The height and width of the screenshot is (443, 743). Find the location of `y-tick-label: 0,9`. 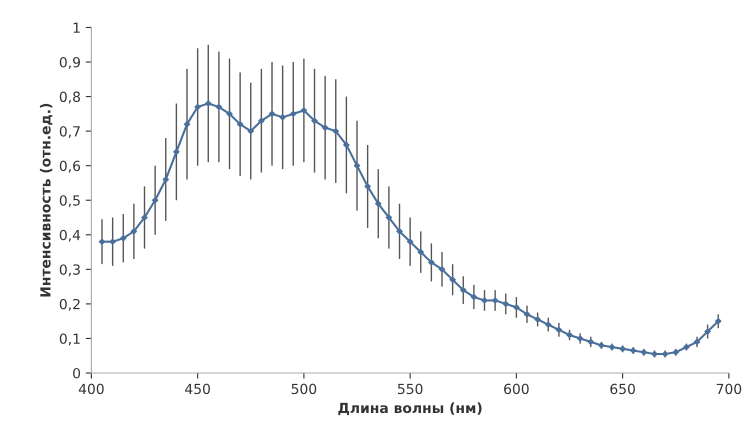

y-tick-label: 0,9 is located at coordinates (70, 62).